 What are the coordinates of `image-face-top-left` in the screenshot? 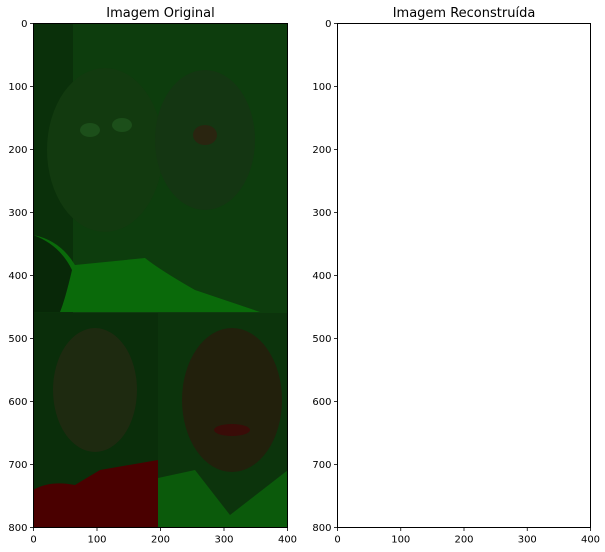 It's located at (105, 150).